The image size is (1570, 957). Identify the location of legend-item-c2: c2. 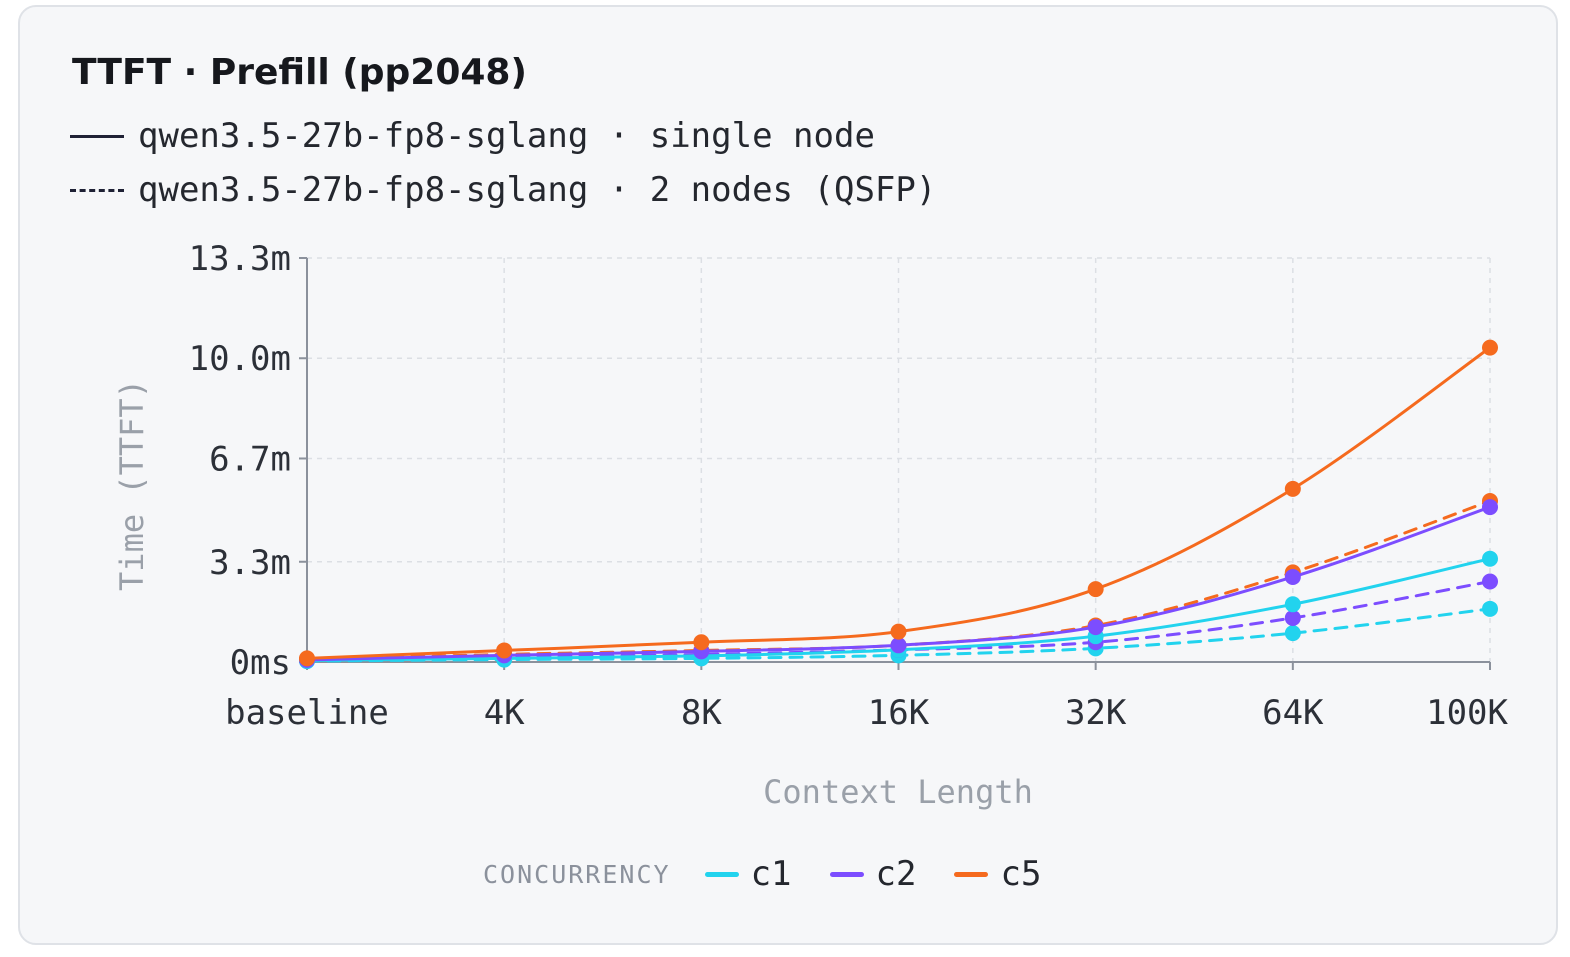
(873, 874).